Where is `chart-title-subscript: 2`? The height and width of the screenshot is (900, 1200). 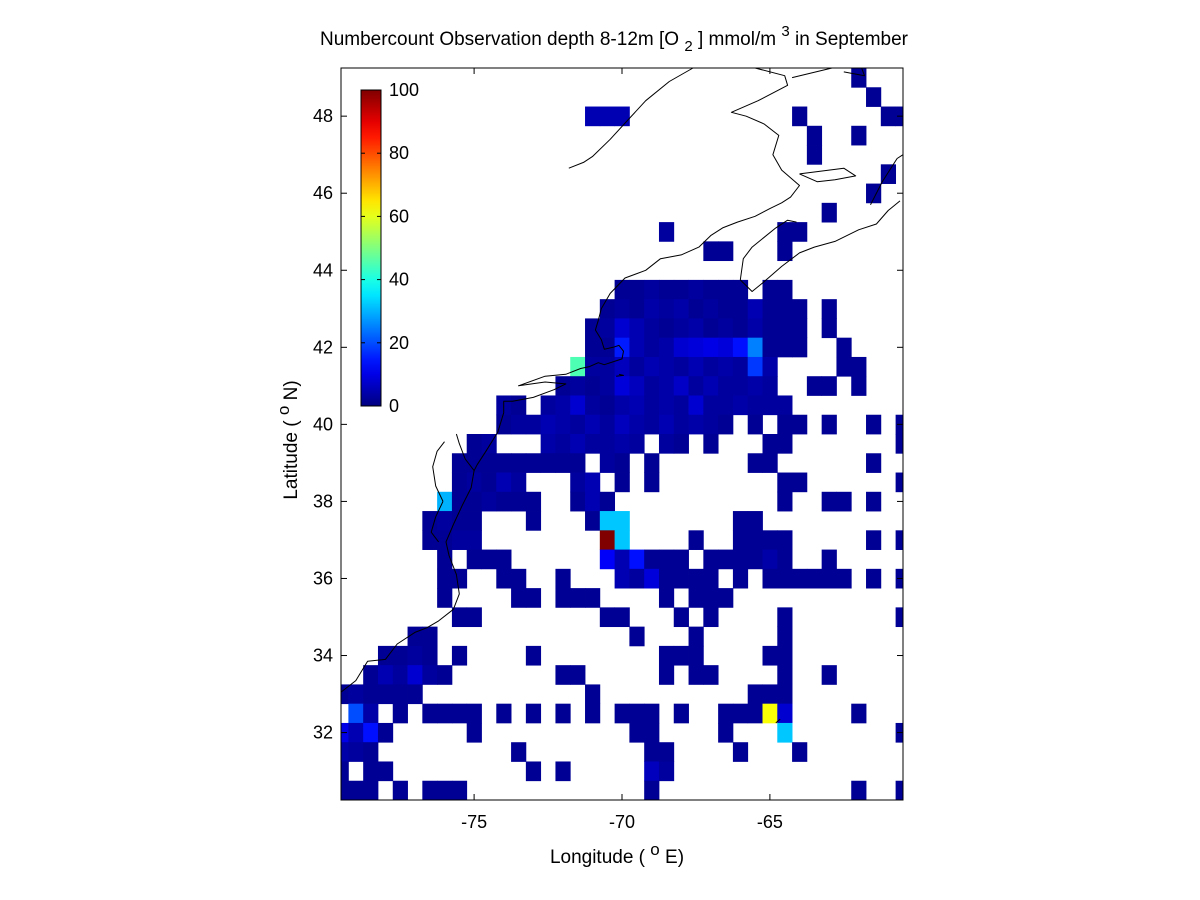 chart-title-subscript: 2 is located at coordinates (688, 46).